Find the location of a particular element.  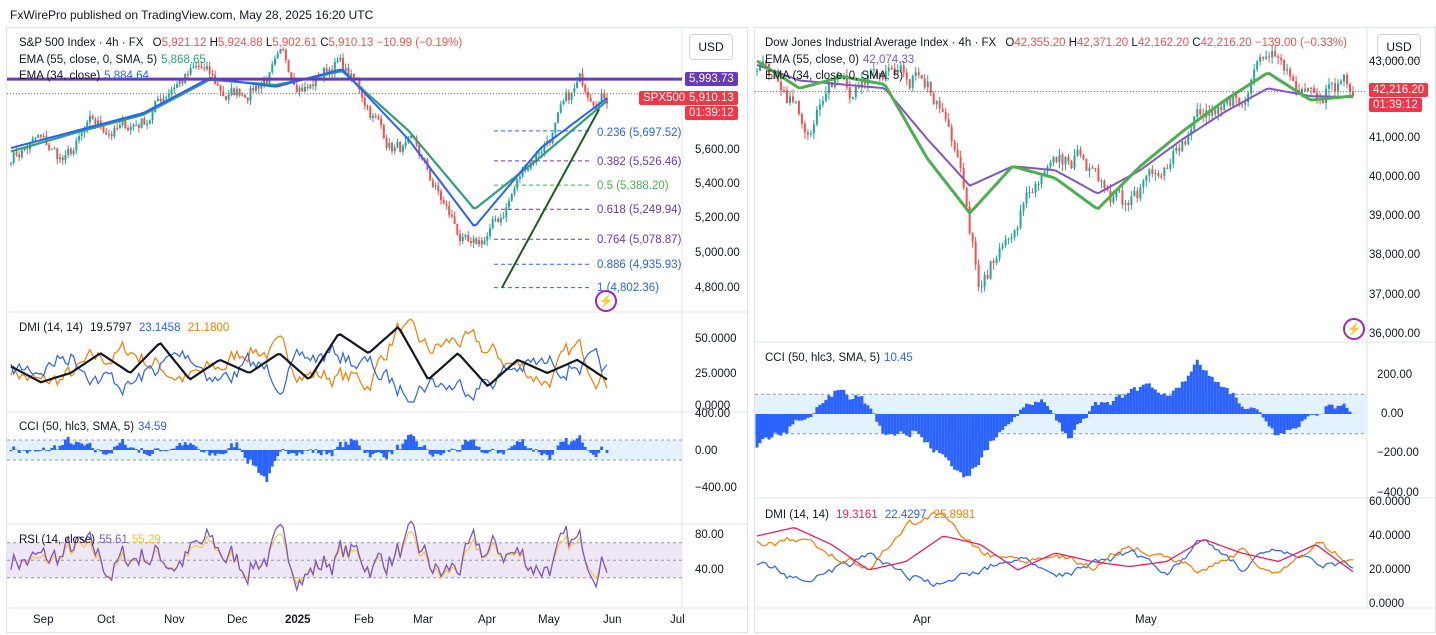

time-tick: Feb is located at coordinates (364, 620).